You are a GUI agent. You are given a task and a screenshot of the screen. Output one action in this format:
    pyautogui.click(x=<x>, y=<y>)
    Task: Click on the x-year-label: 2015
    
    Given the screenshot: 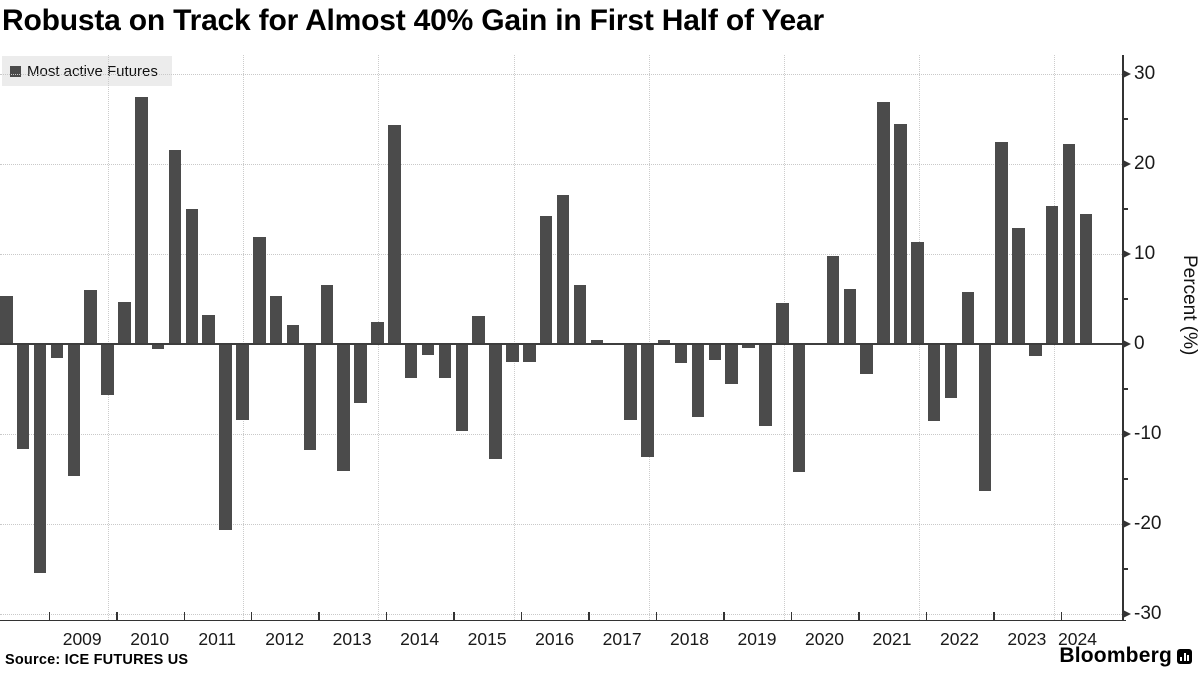 What is the action you would take?
    pyautogui.click(x=487, y=639)
    